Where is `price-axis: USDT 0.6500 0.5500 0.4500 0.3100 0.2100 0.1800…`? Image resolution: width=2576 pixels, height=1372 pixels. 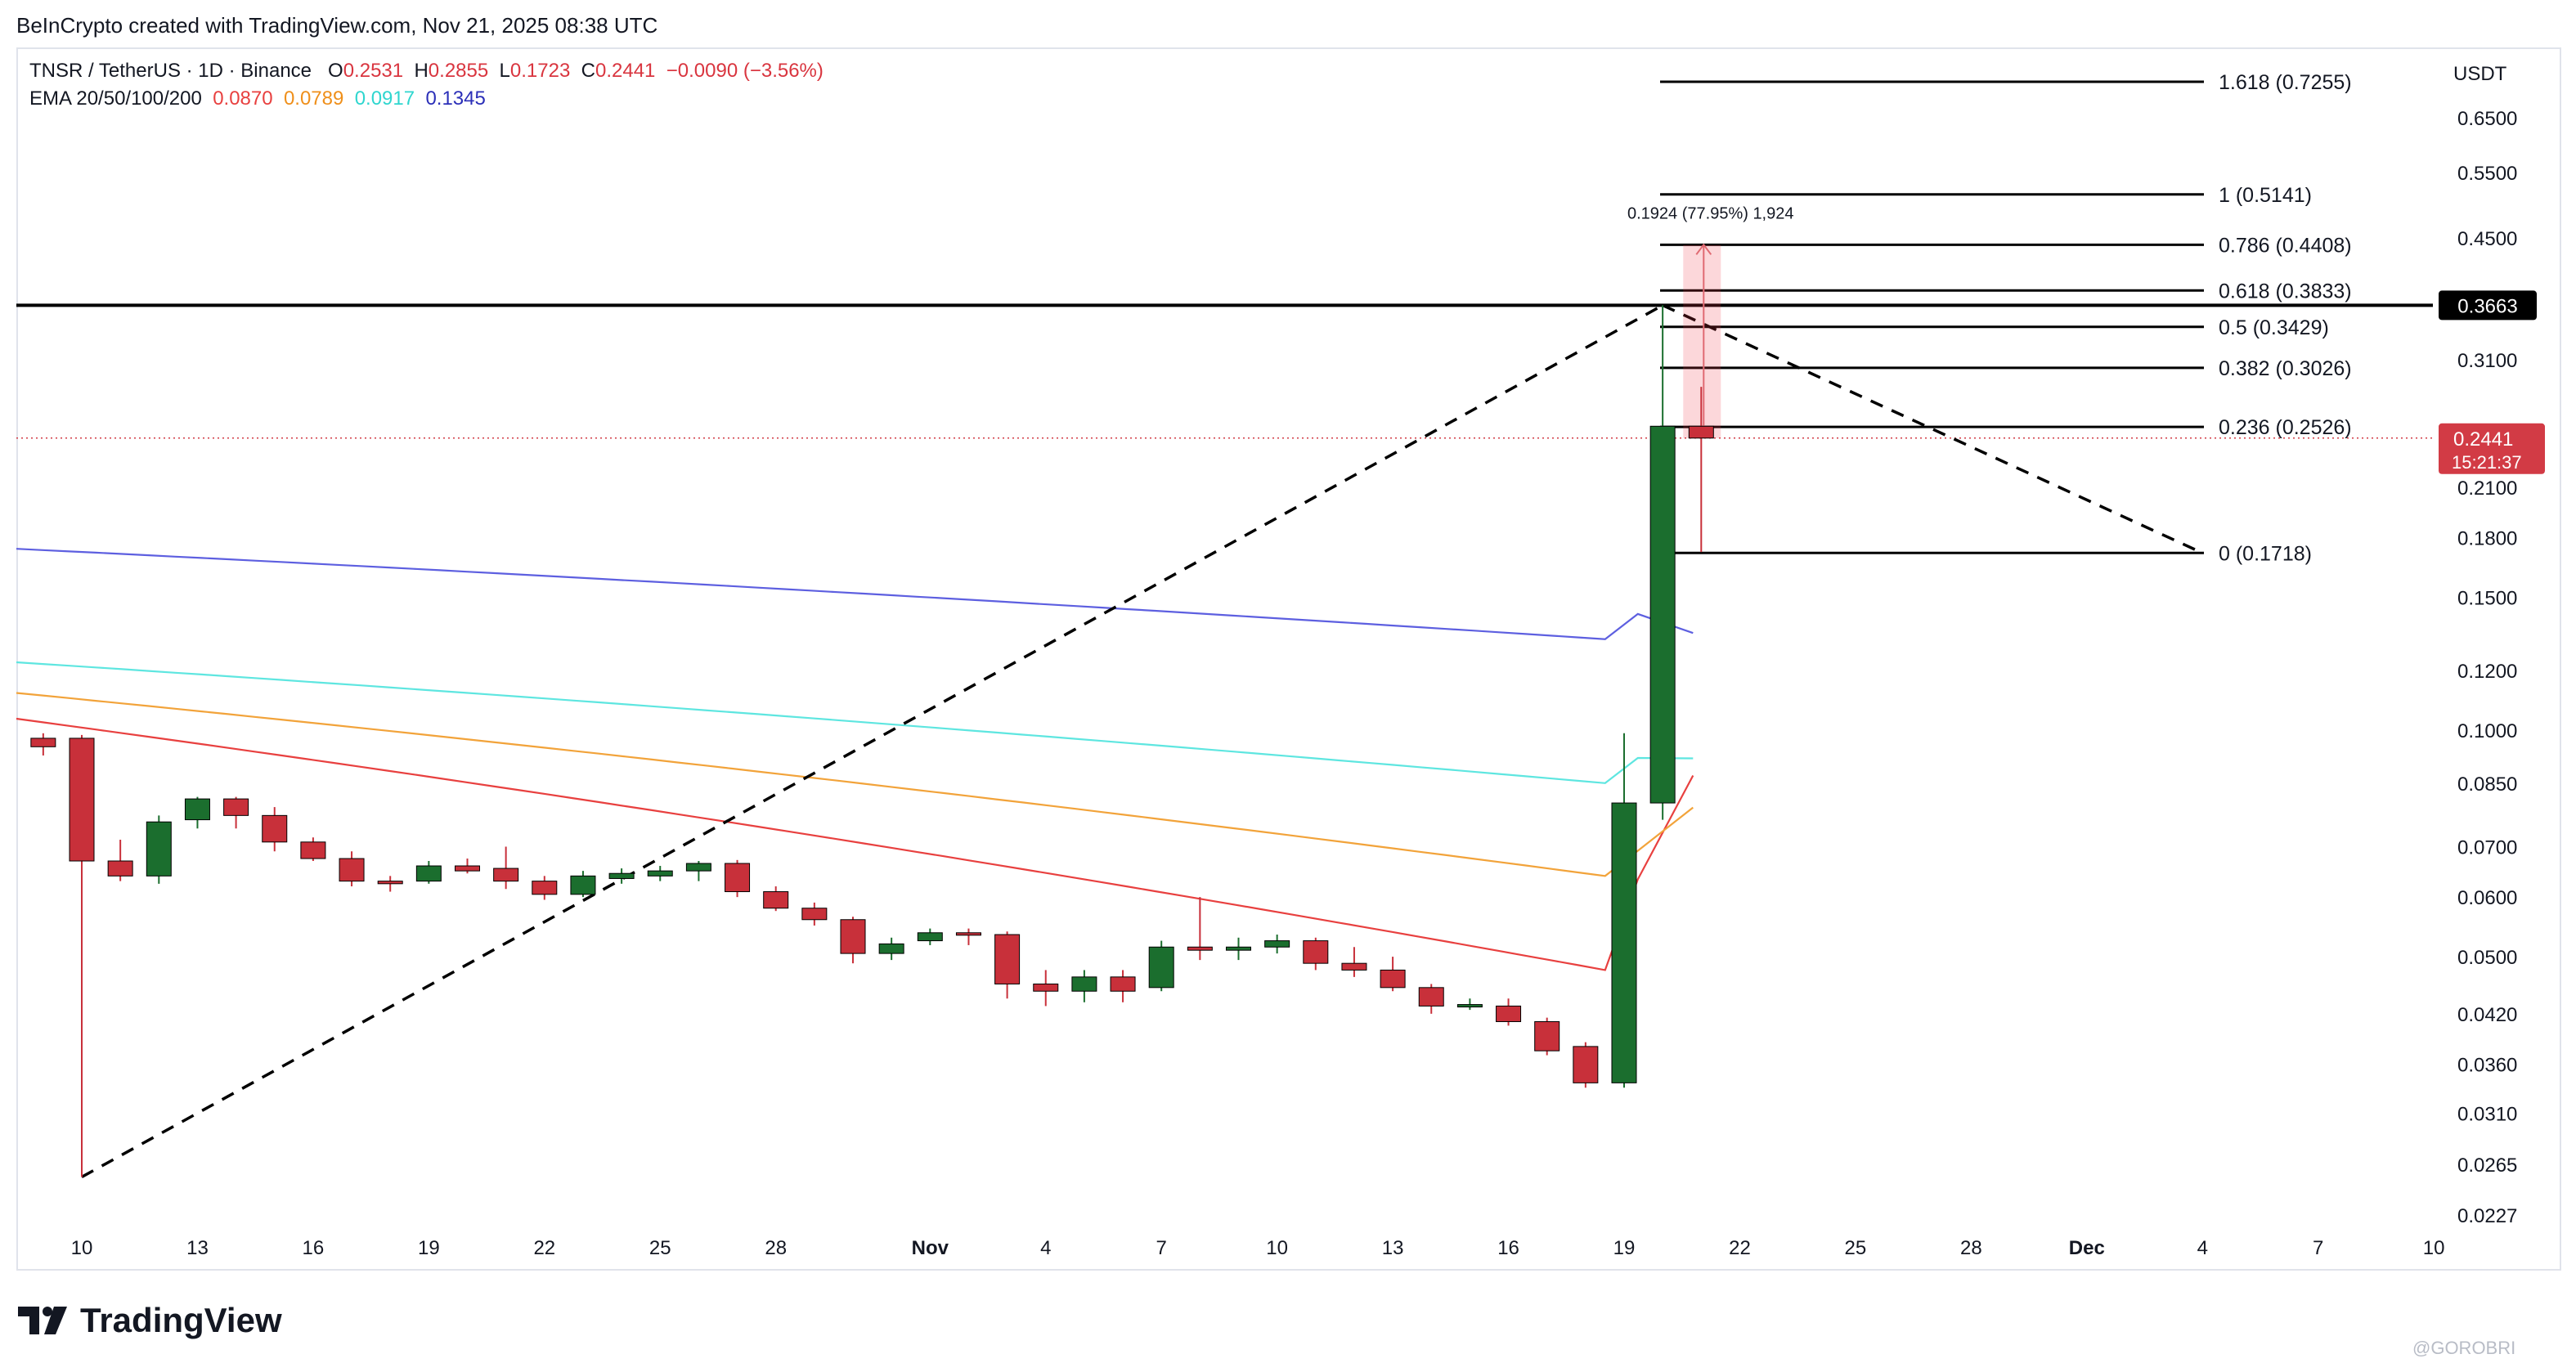
price-axis: USDT 0.6500 0.5500 0.4500 0.3100 0.2100 0.1800… is located at coordinates (2485, 645).